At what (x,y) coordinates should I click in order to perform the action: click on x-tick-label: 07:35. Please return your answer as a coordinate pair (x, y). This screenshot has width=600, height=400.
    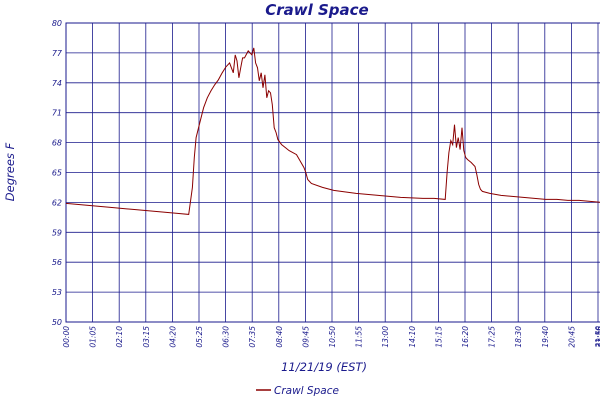
    Looking at the image, I should click on (252, 337).